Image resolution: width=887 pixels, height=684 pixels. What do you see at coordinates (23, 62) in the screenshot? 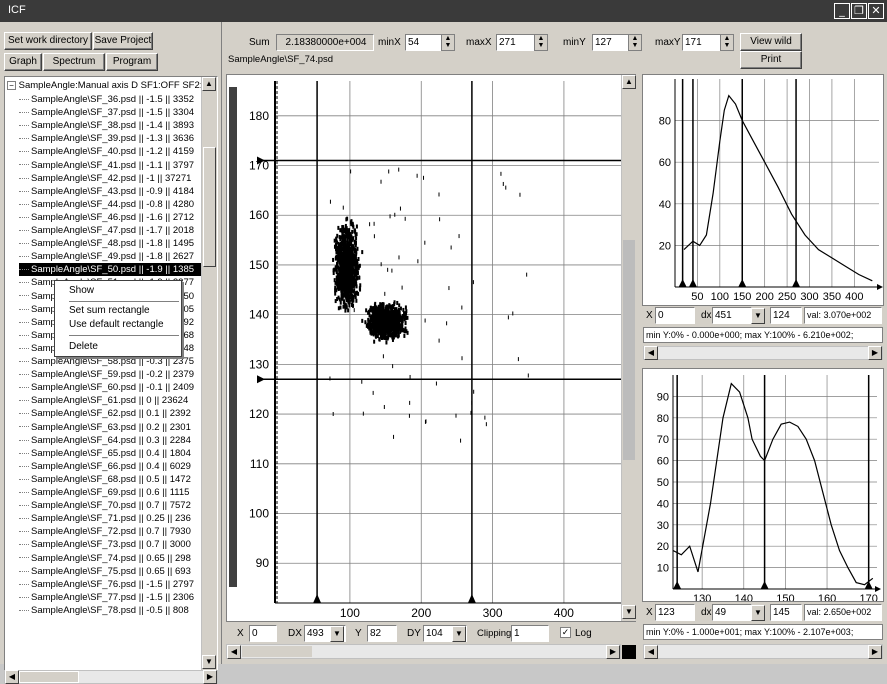
I see `graph-button: Graph` at bounding box center [23, 62].